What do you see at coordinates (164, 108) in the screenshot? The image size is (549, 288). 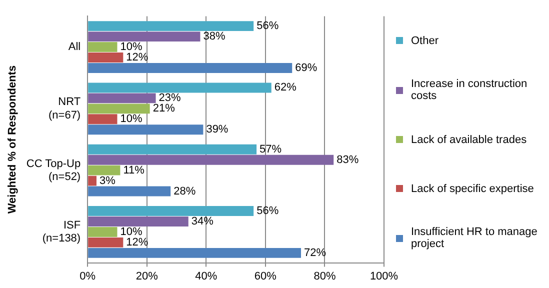 I see `data-label: 21%` at bounding box center [164, 108].